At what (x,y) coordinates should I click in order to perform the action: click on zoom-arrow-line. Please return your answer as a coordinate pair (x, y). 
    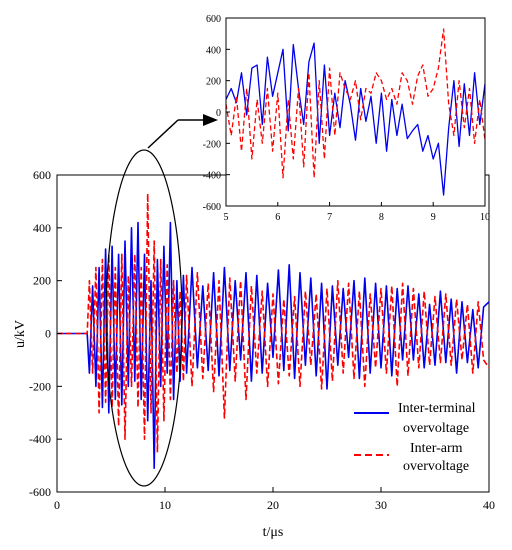
    Looking at the image, I should click on (163, 134).